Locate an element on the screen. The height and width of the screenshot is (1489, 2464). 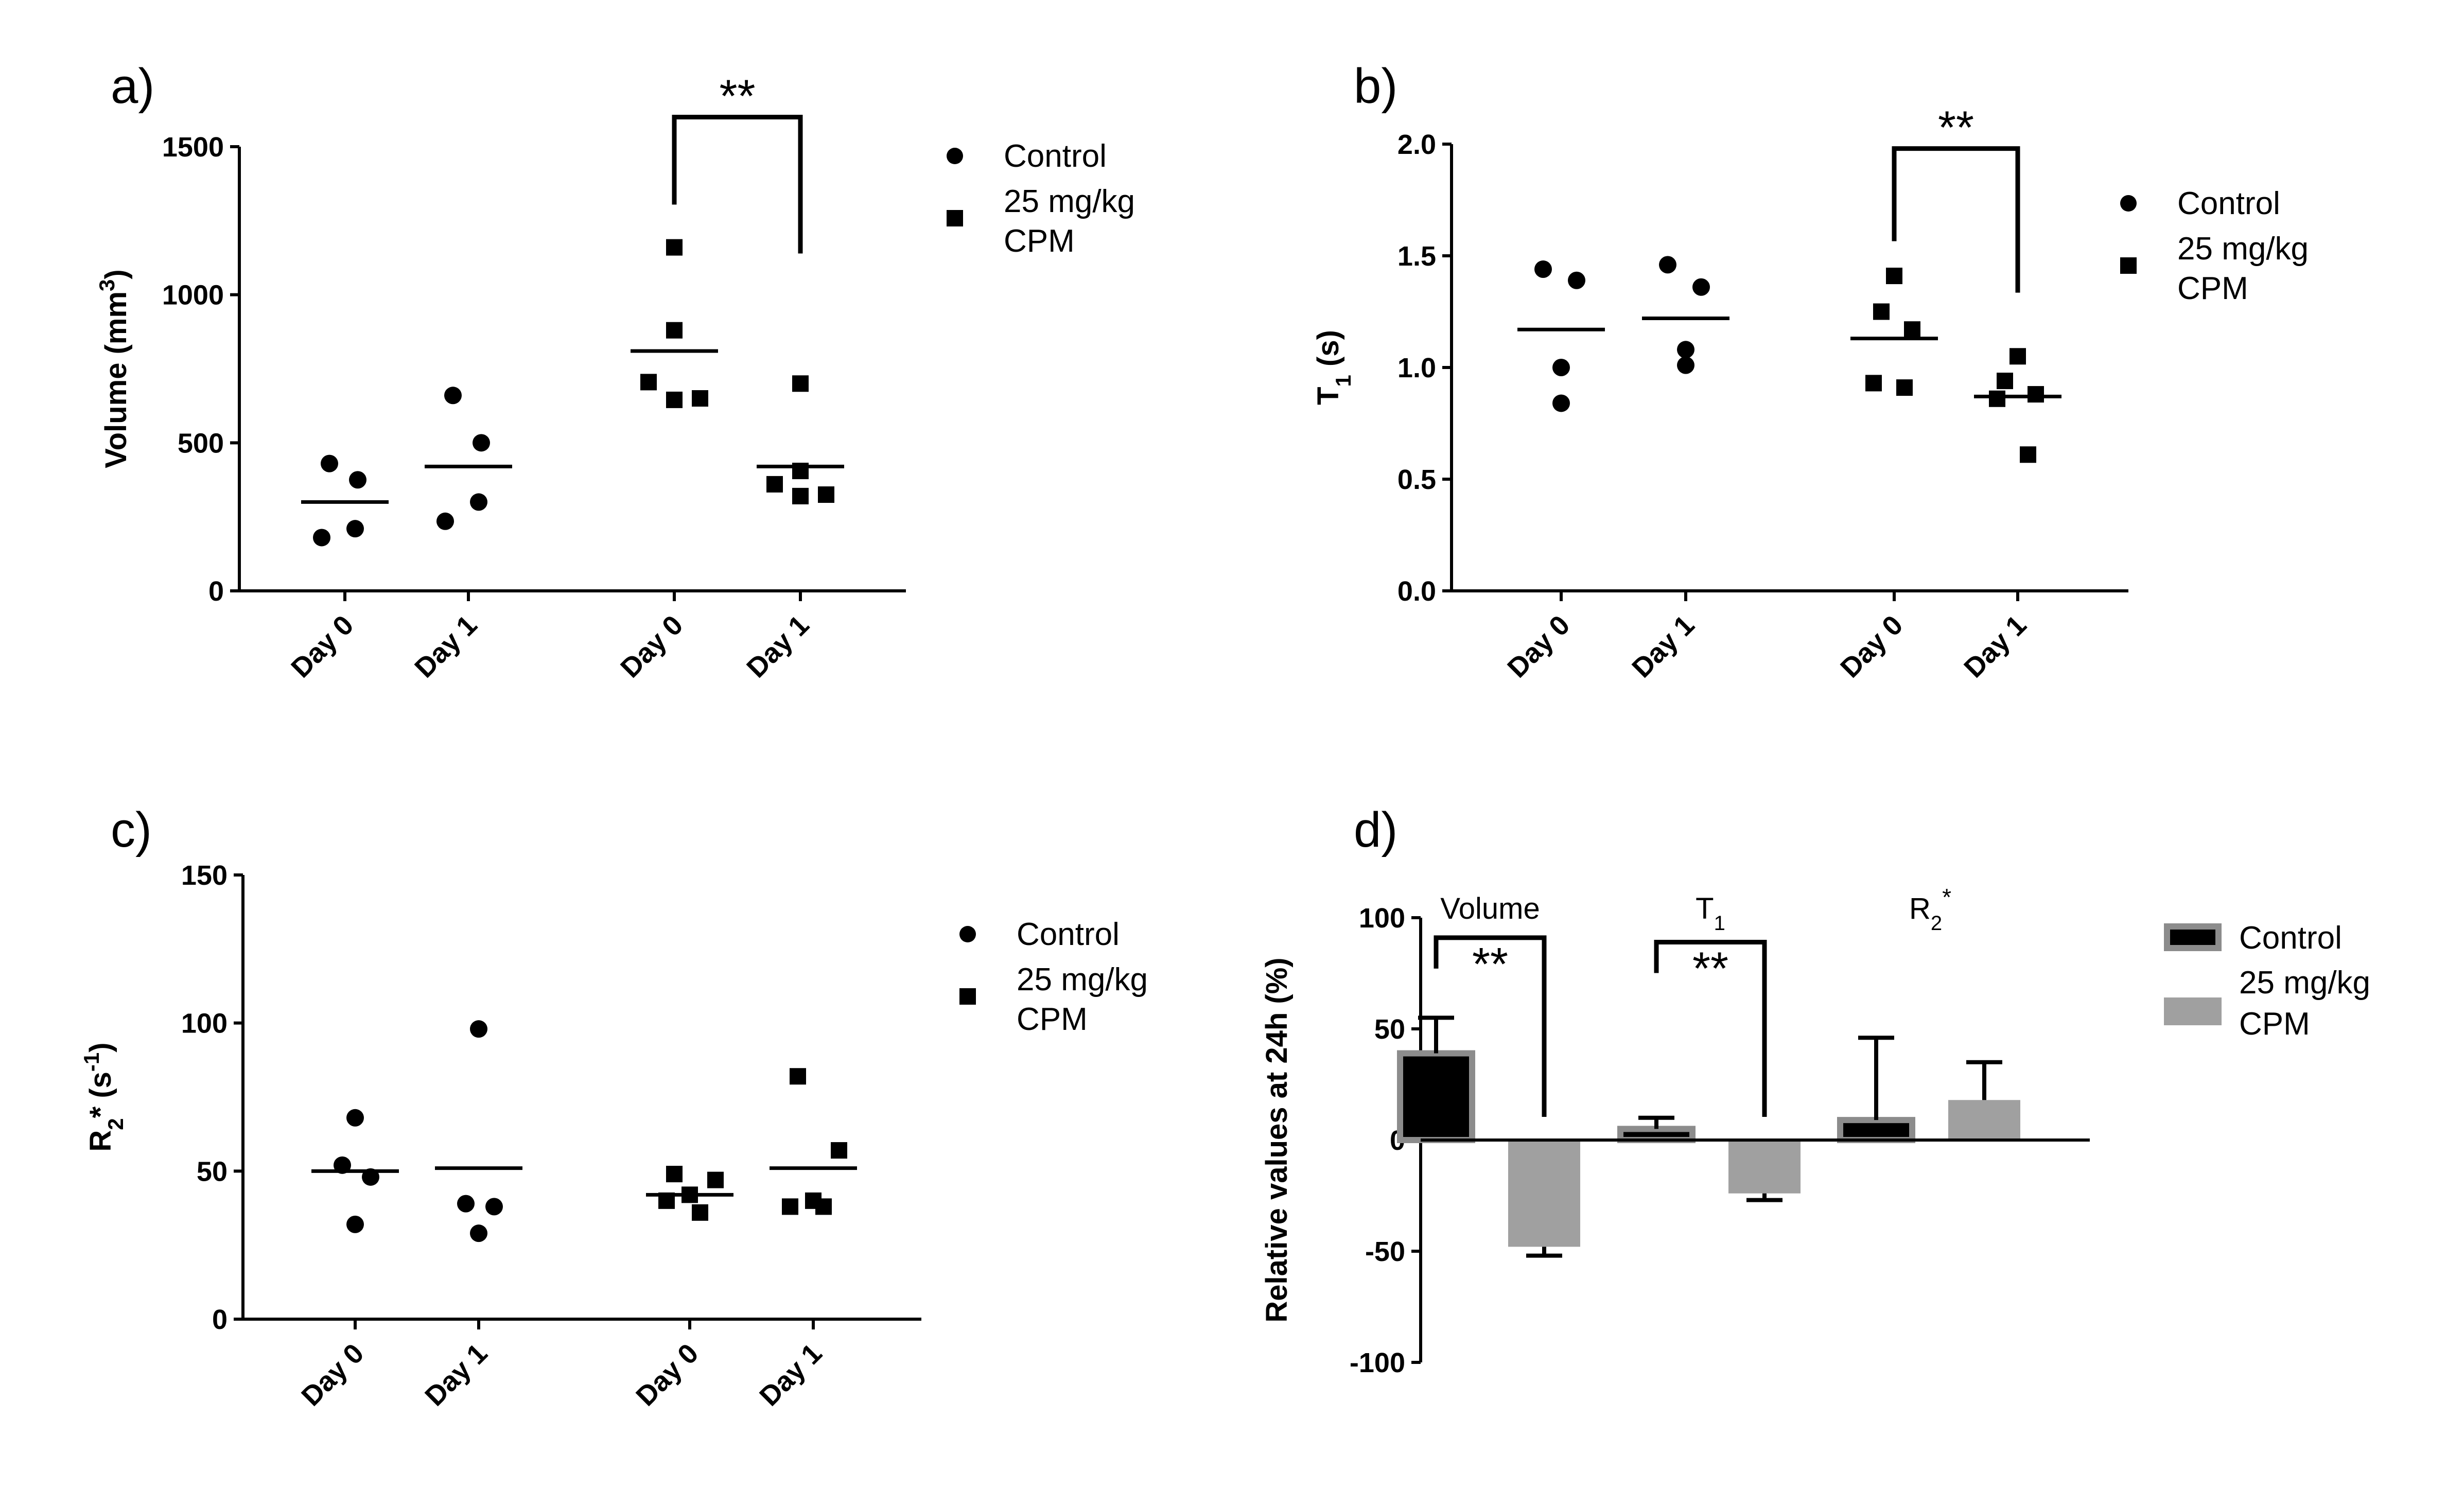
y-tick-label: 150 is located at coordinates (204, 875).